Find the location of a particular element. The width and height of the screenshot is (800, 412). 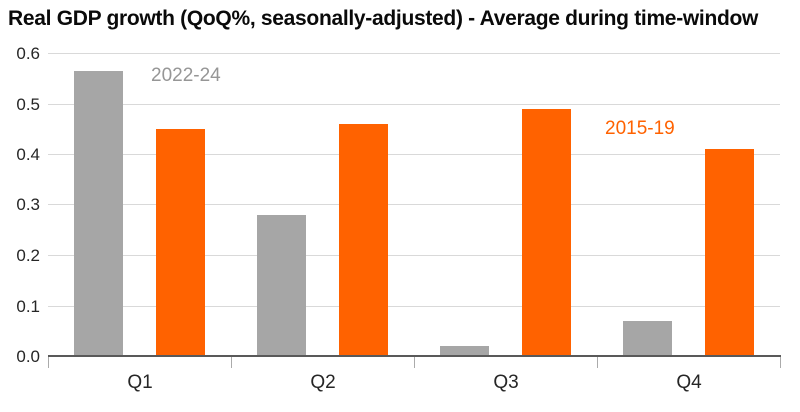

x-axis-label: Q3 is located at coordinates (506, 382).